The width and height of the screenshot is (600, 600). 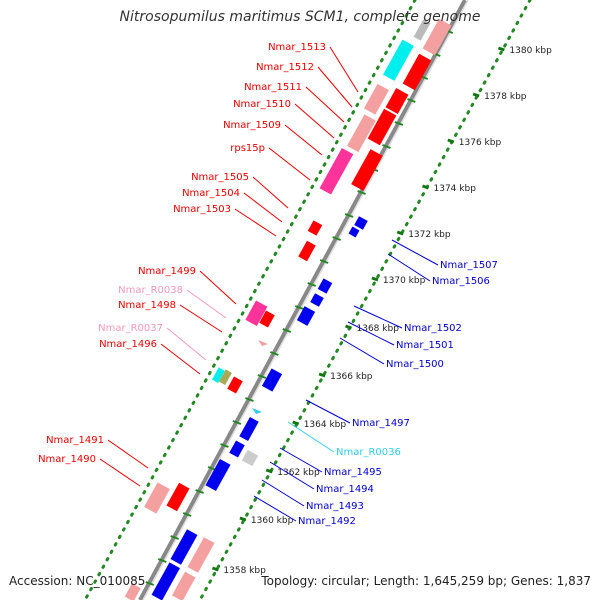 What do you see at coordinates (130, 328) in the screenshot?
I see `gene-label: Nmar_R0037` at bounding box center [130, 328].